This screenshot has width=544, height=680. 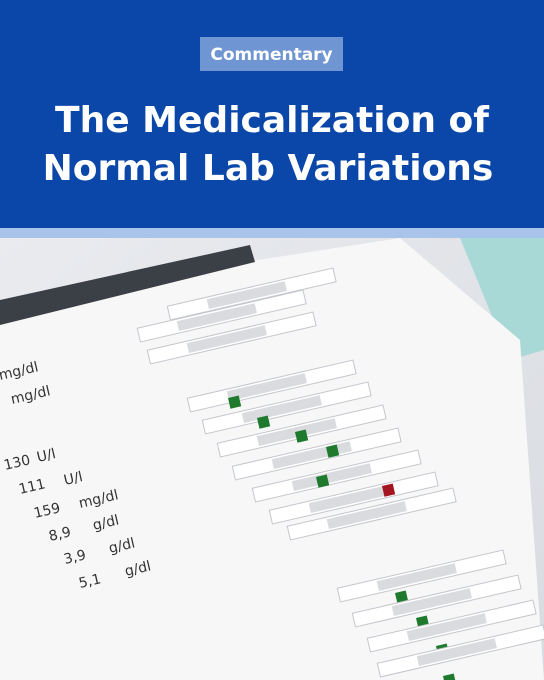 What do you see at coordinates (272, 120) in the screenshot?
I see `title-line: The Medicalization of` at bounding box center [272, 120].